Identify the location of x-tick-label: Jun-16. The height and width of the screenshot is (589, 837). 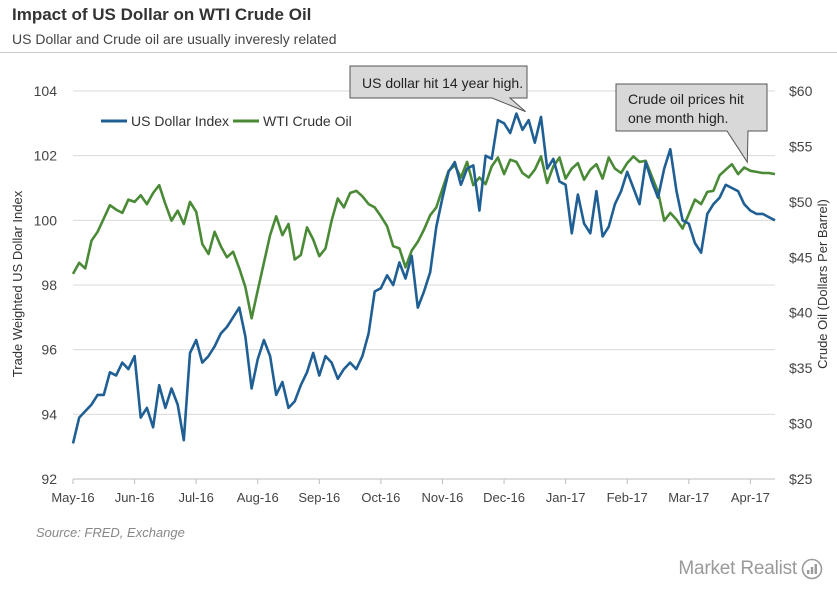
(135, 497).